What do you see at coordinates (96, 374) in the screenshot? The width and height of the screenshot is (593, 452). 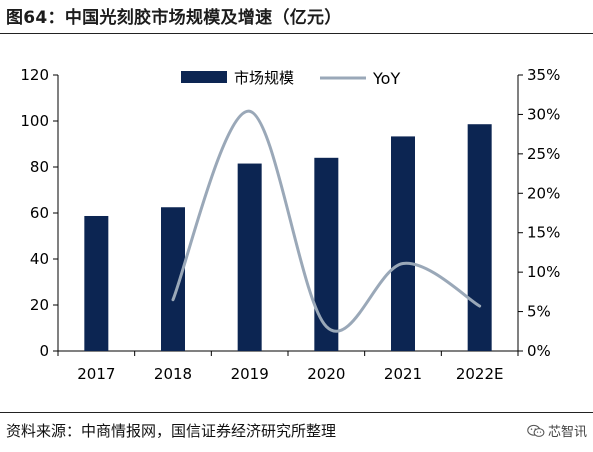 I see `x-tick-label: 2017` at bounding box center [96, 374].